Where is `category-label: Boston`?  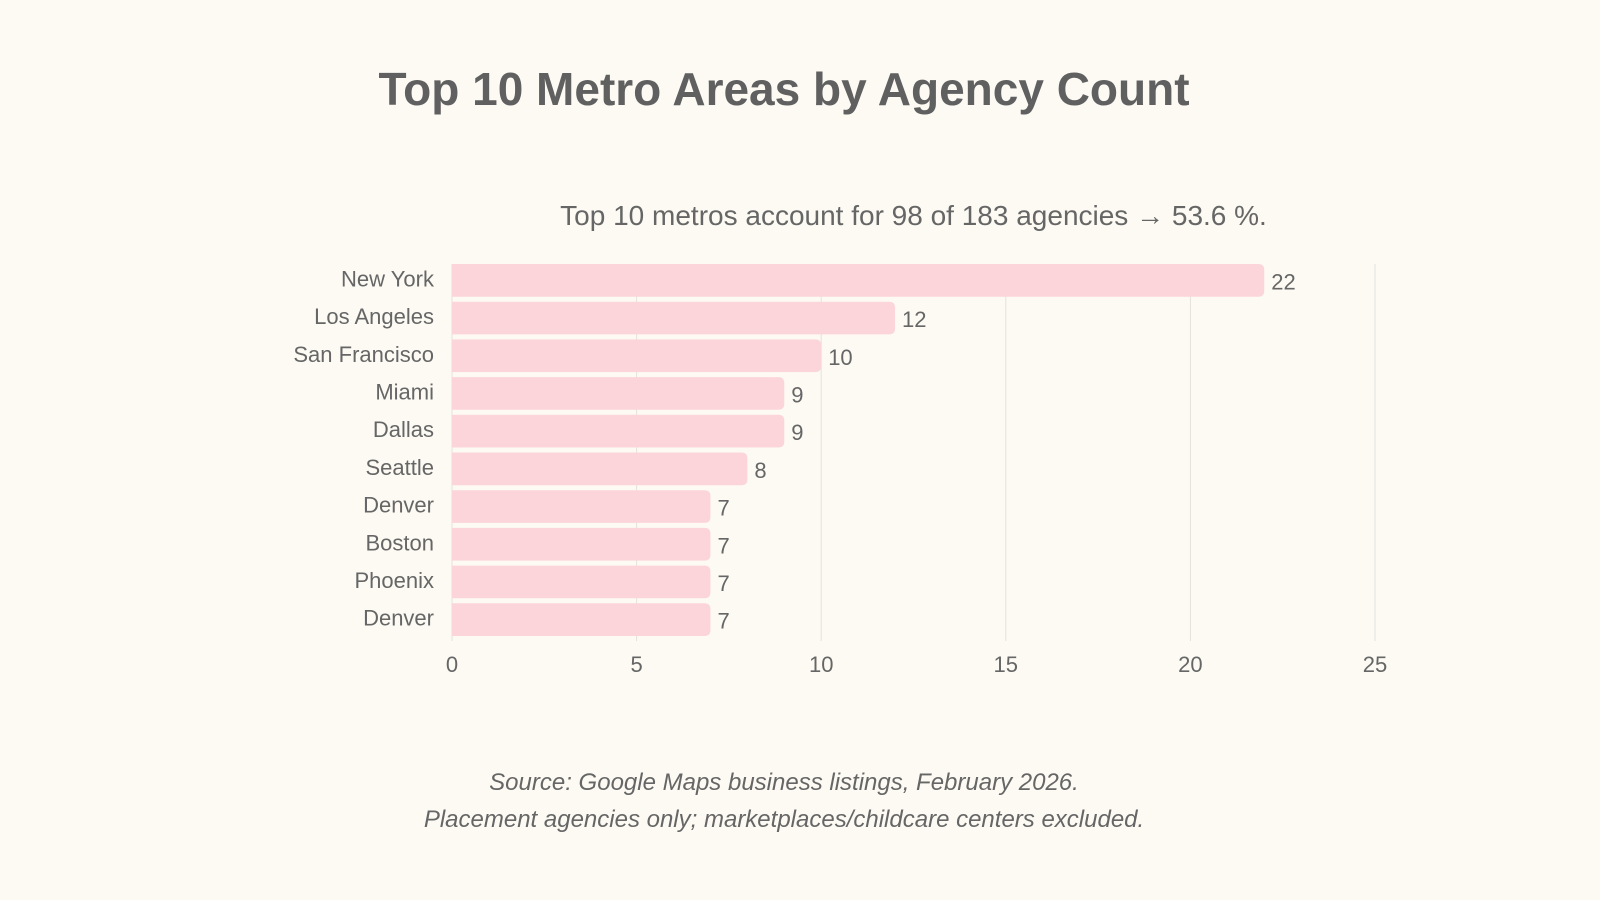
category-label: Boston is located at coordinates (400, 542).